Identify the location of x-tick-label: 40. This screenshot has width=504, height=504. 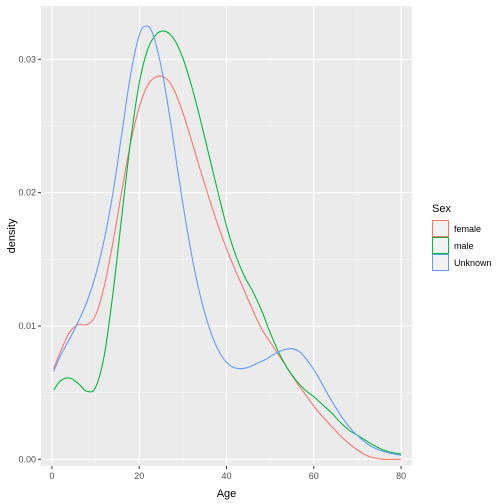
(226, 476).